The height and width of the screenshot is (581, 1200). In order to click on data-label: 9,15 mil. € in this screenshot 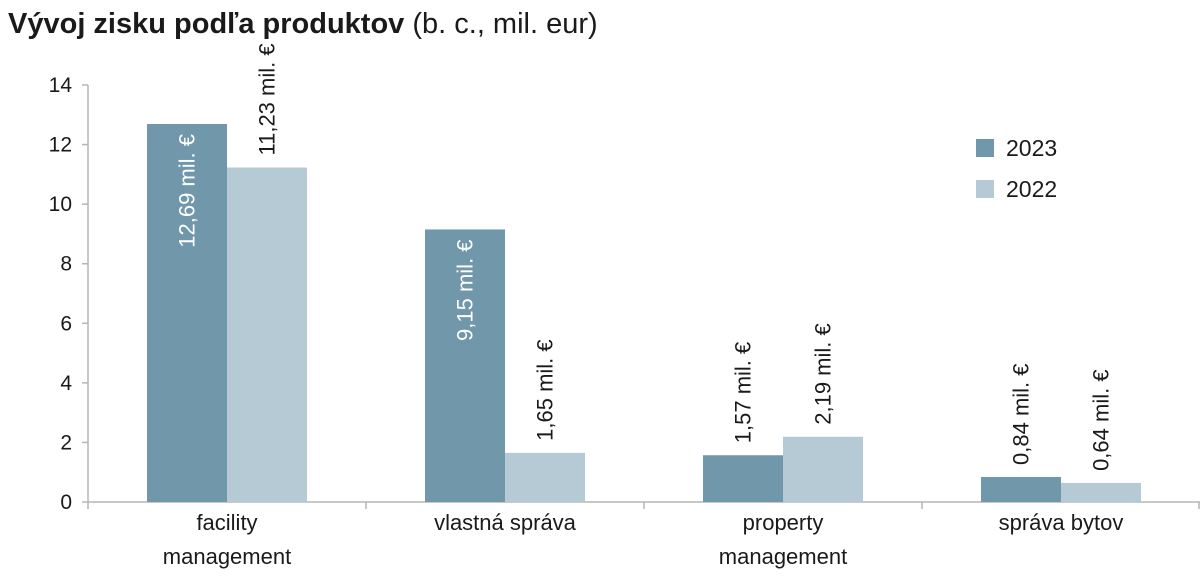, I will do `click(465, 289)`.